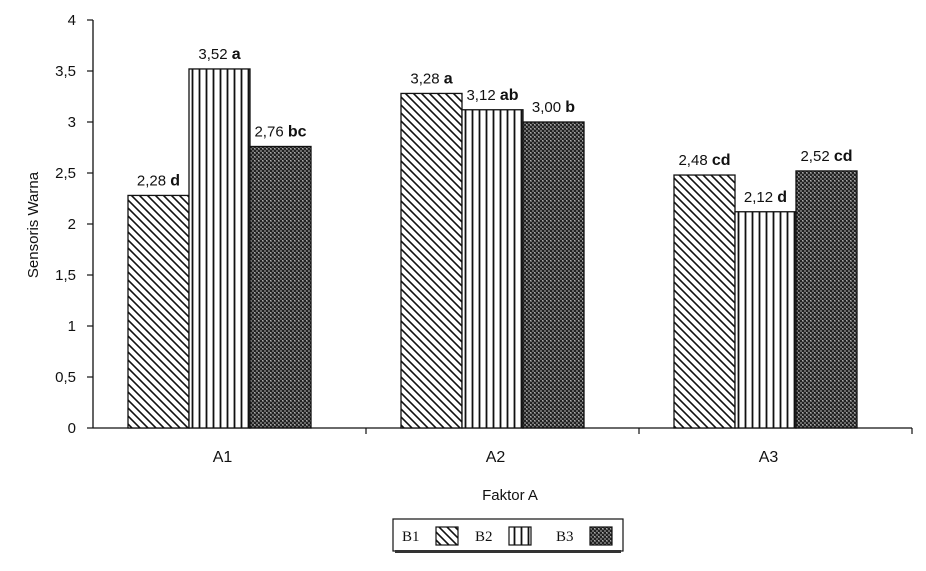 The height and width of the screenshot is (571, 926). Describe the element at coordinates (65, 377) in the screenshot. I see `y-tick-label: 0,5` at that location.